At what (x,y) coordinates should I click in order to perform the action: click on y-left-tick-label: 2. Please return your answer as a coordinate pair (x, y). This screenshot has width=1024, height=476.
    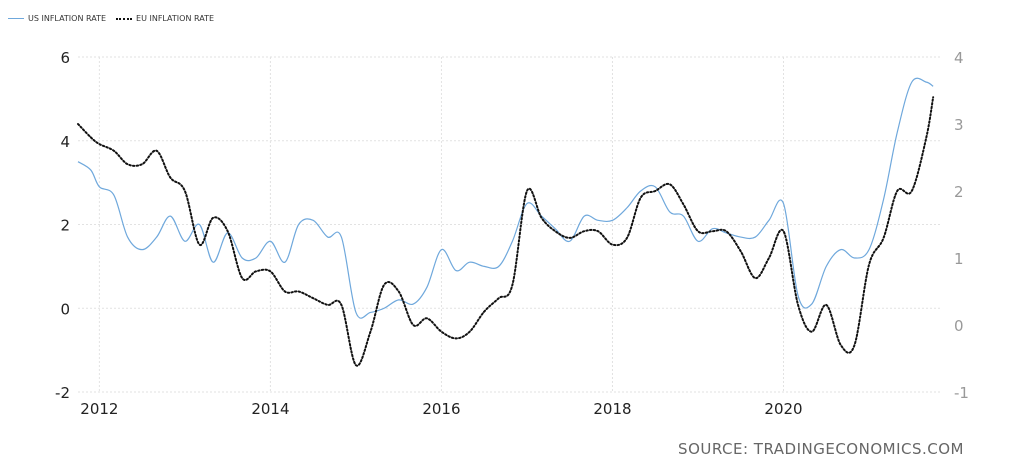
    Looking at the image, I should click on (65, 226).